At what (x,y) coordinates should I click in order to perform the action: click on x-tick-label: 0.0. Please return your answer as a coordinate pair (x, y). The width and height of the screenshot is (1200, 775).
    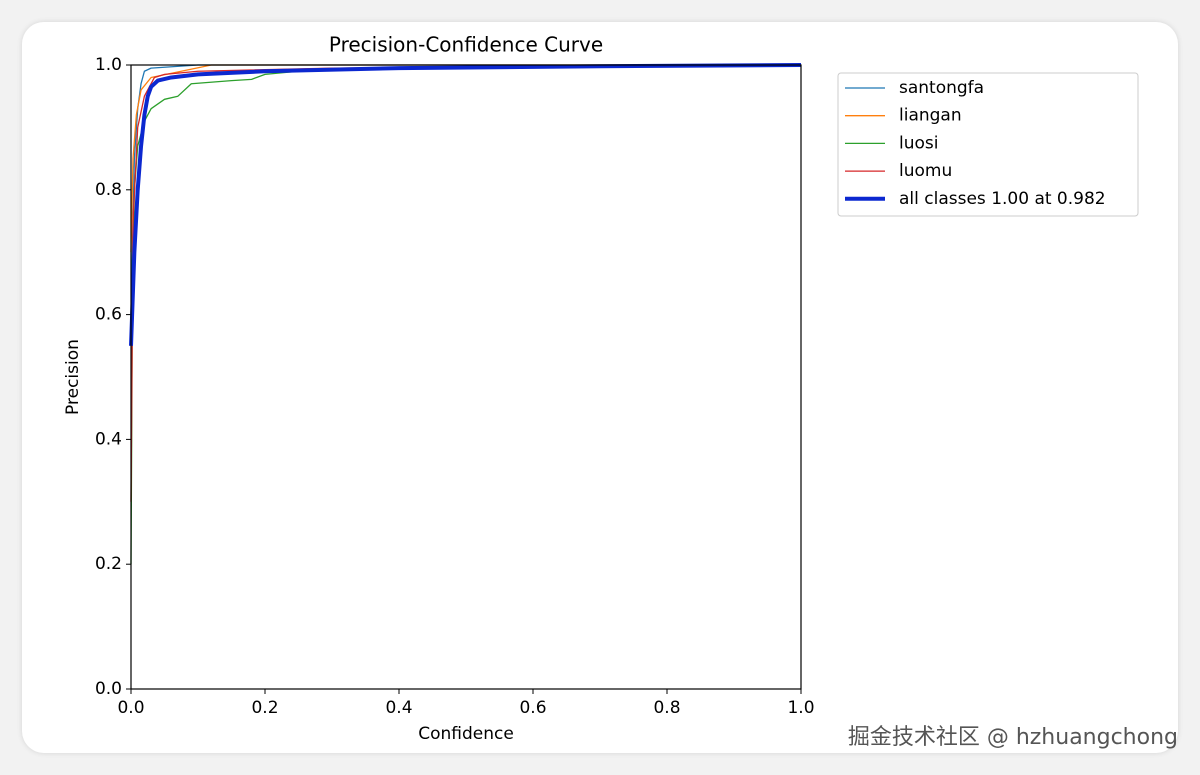
    Looking at the image, I should click on (130, 708).